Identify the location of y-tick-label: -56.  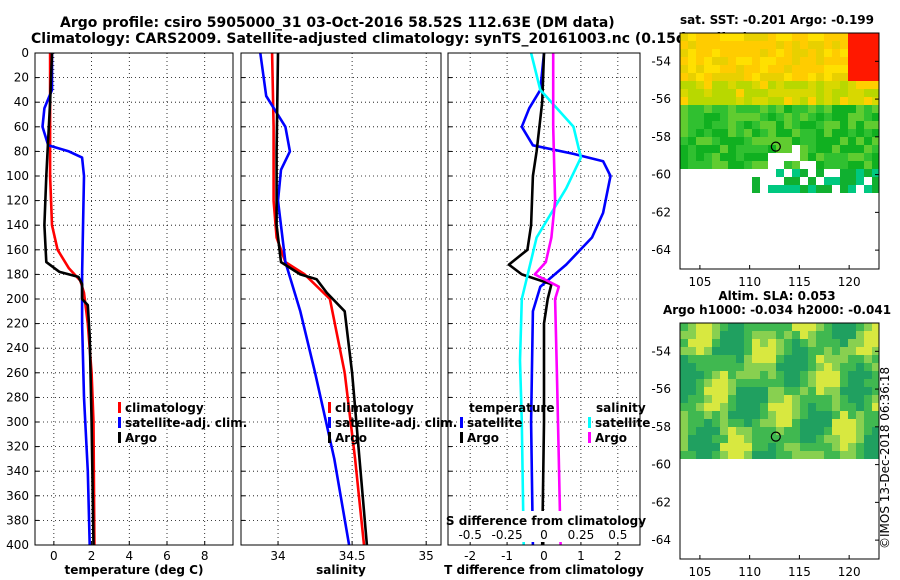
(661, 99).